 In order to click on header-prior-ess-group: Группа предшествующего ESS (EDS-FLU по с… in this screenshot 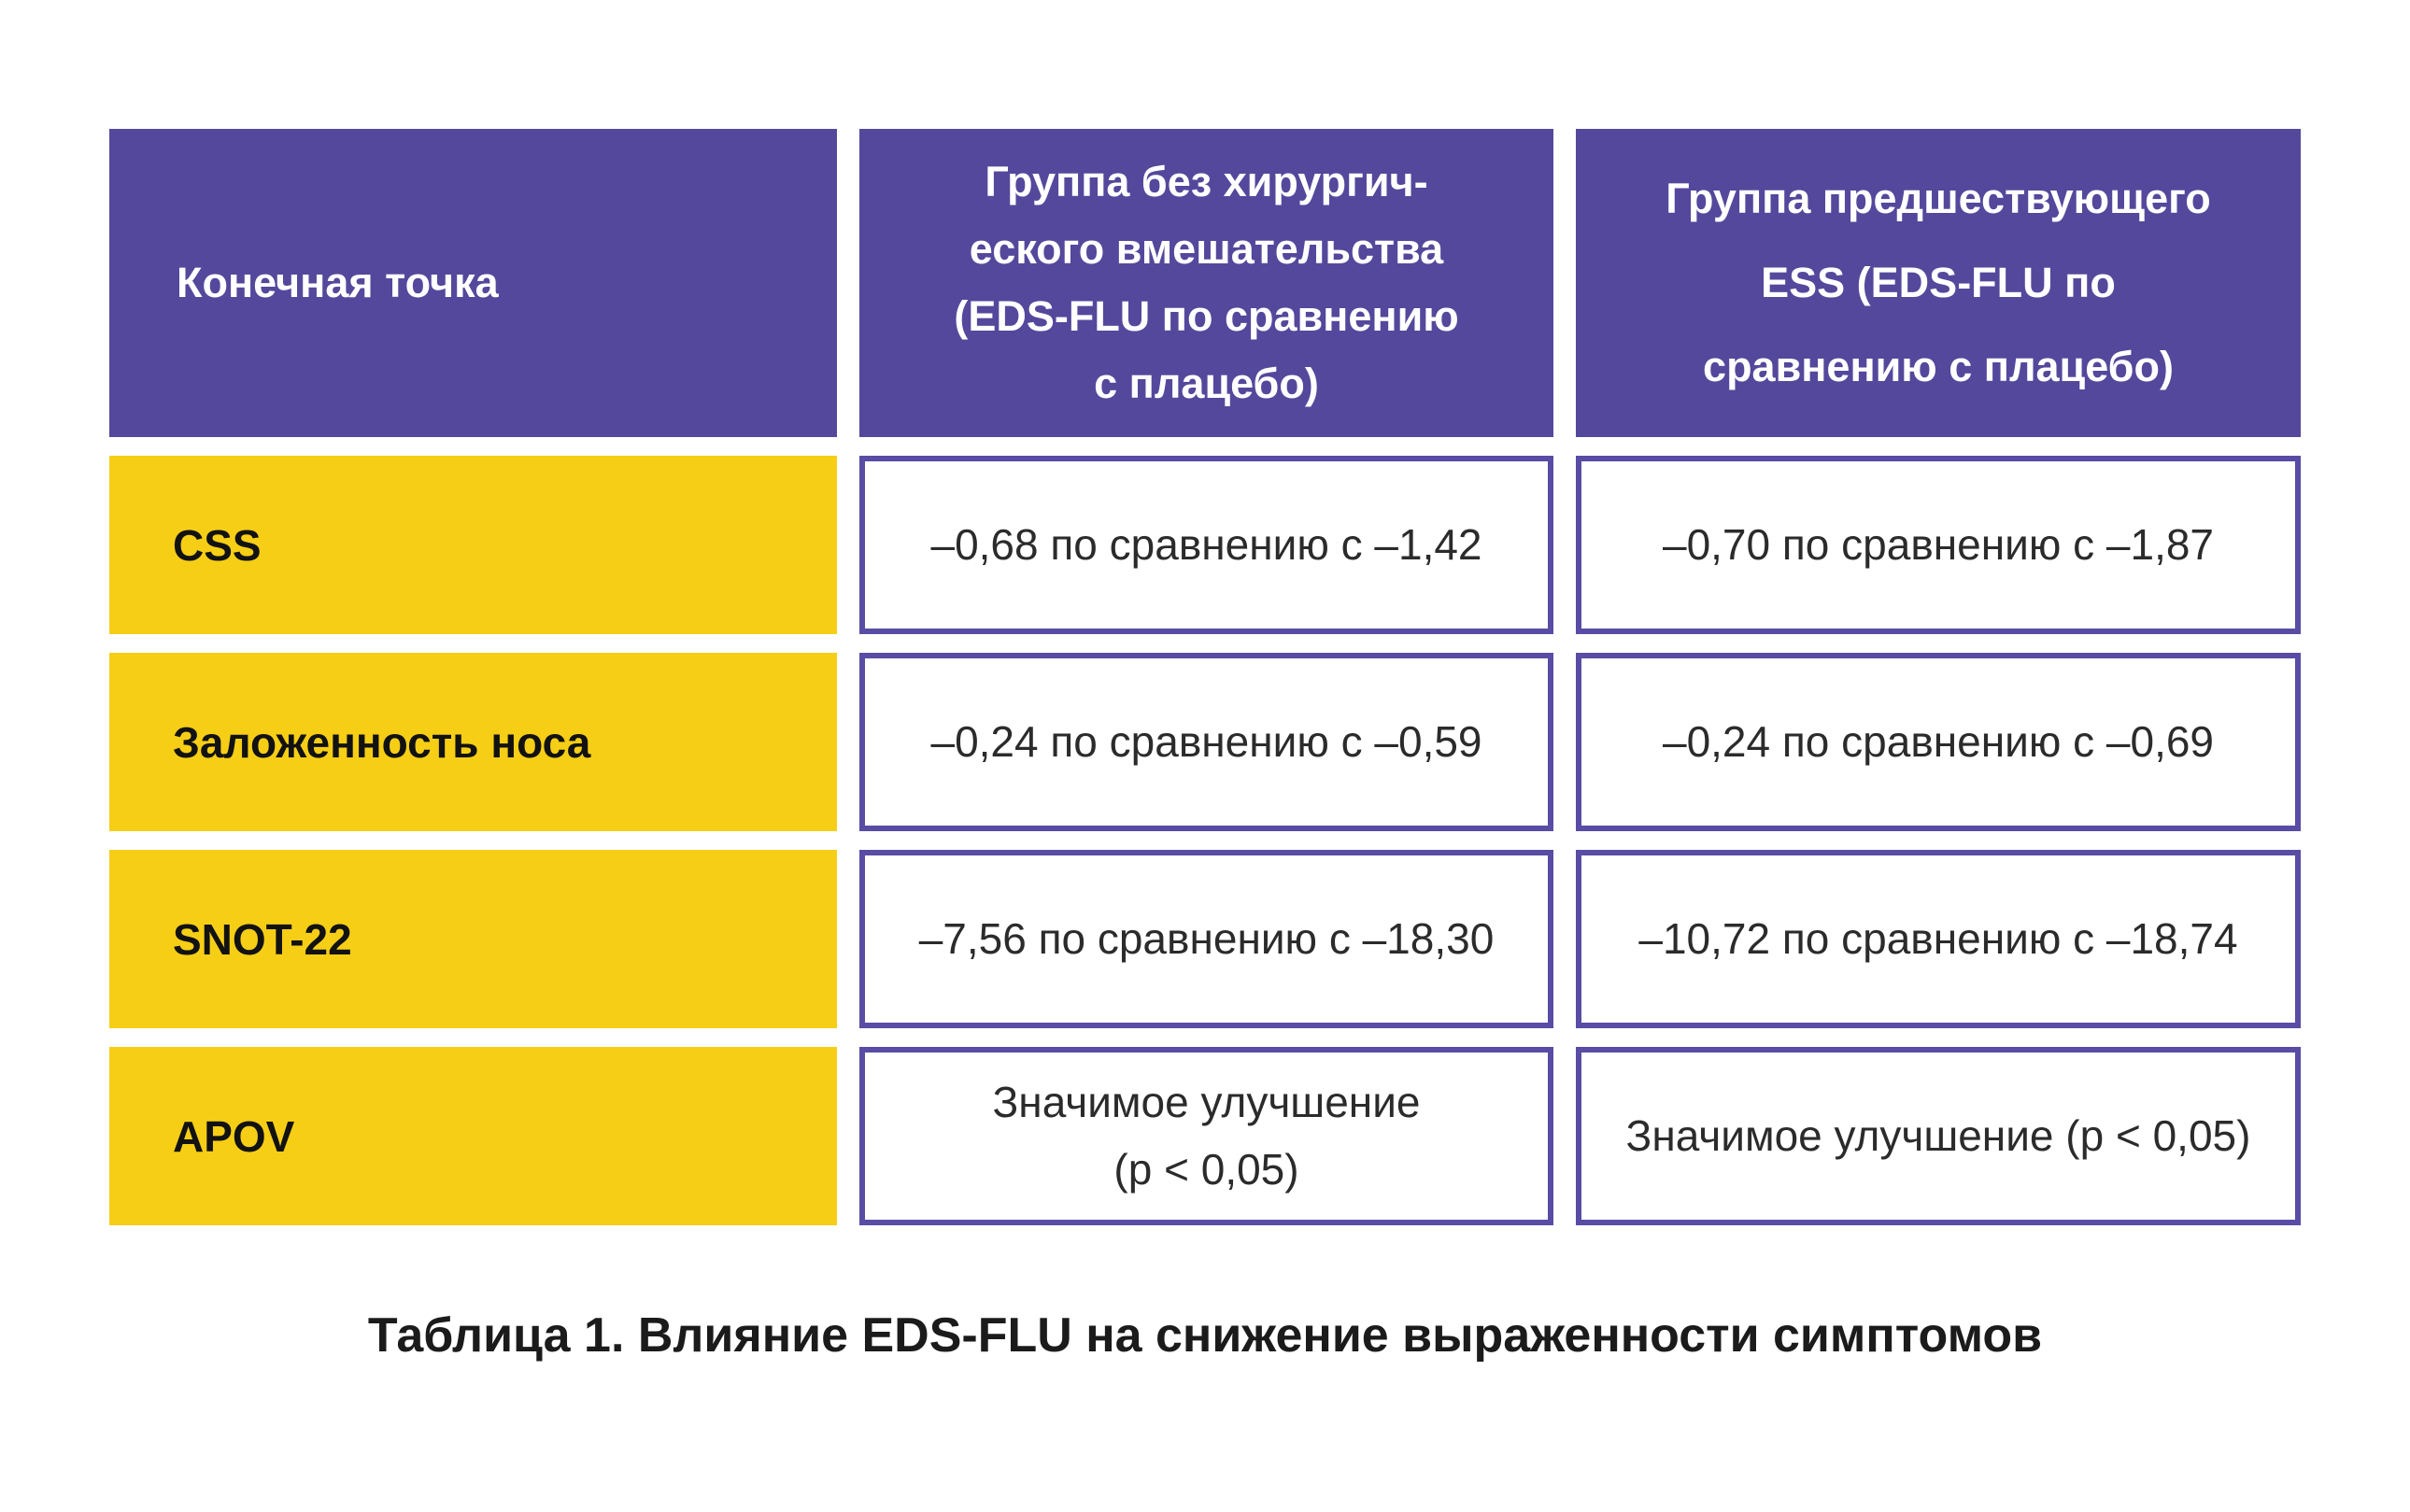, I will do `click(1938, 283)`.